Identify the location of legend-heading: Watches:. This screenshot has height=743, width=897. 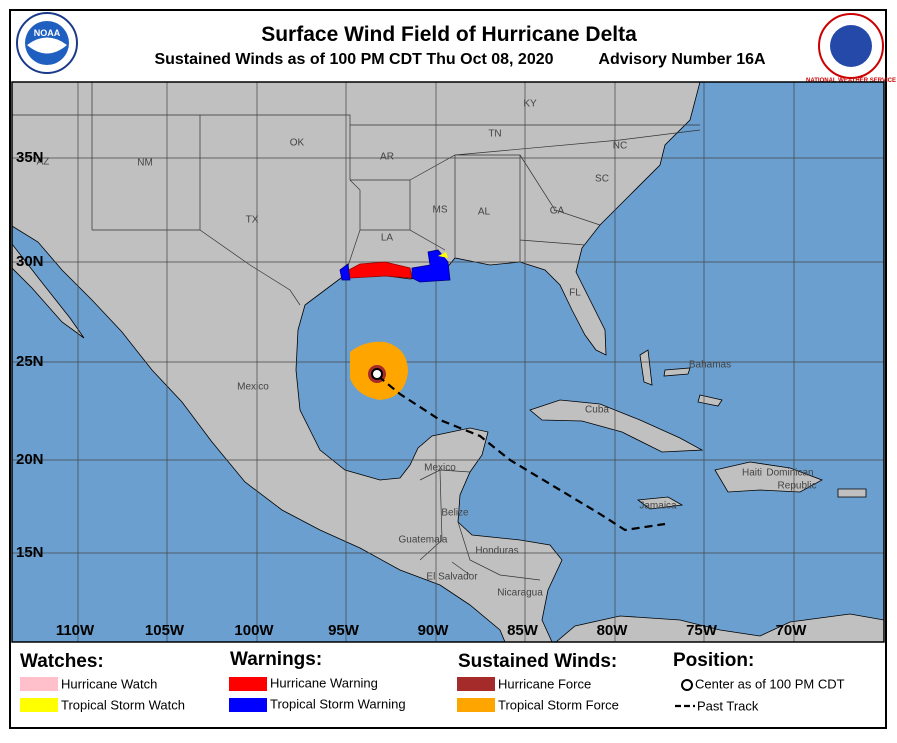
(62, 661).